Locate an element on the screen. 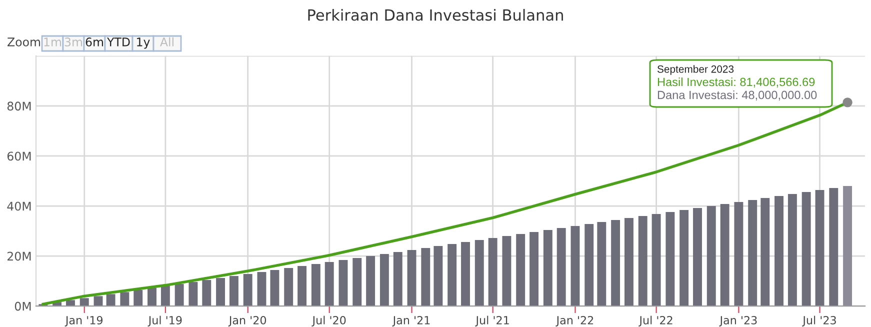 This screenshot has width=871, height=327. annotation: September 2023 is located at coordinates (695, 70).